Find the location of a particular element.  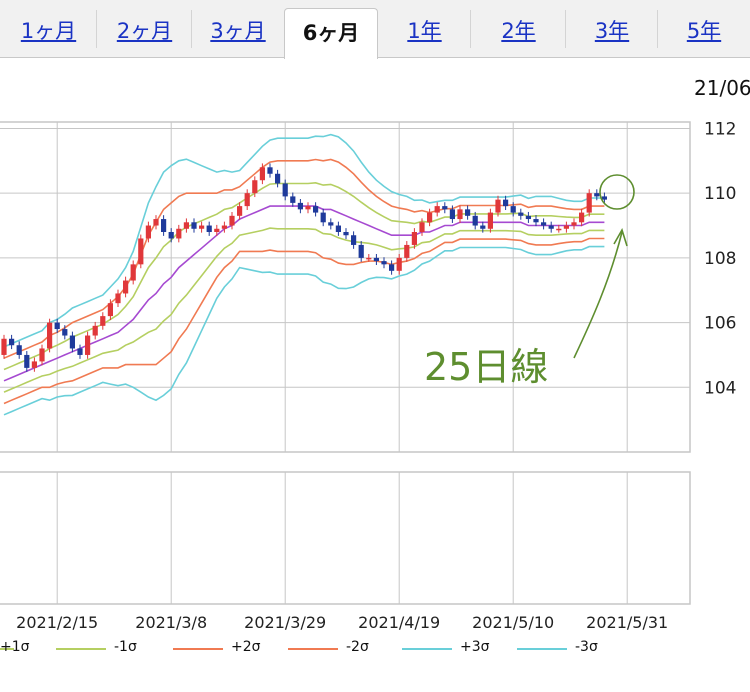

tab-5-years: 5年 is located at coordinates (704, 31).